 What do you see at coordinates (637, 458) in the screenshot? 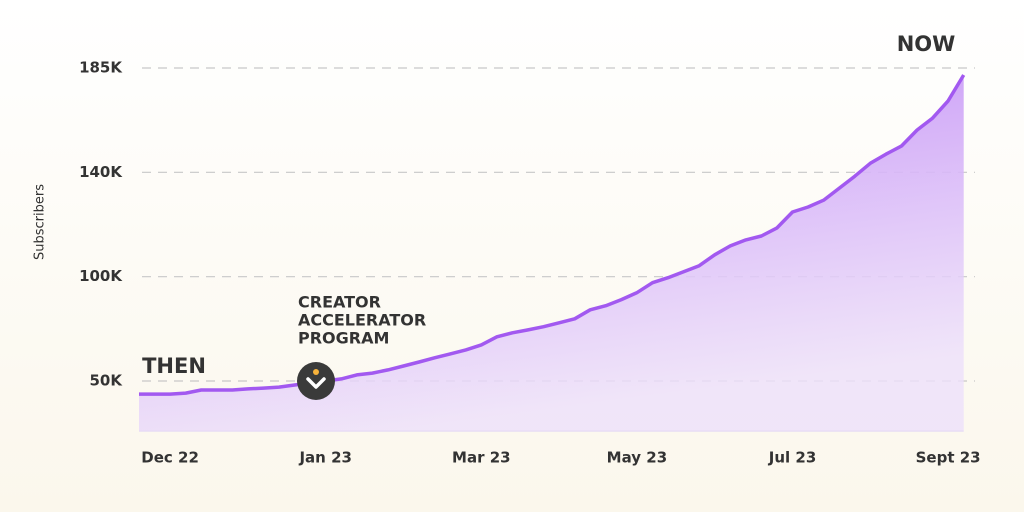
I see `x-tick-label: May 23` at bounding box center [637, 458].